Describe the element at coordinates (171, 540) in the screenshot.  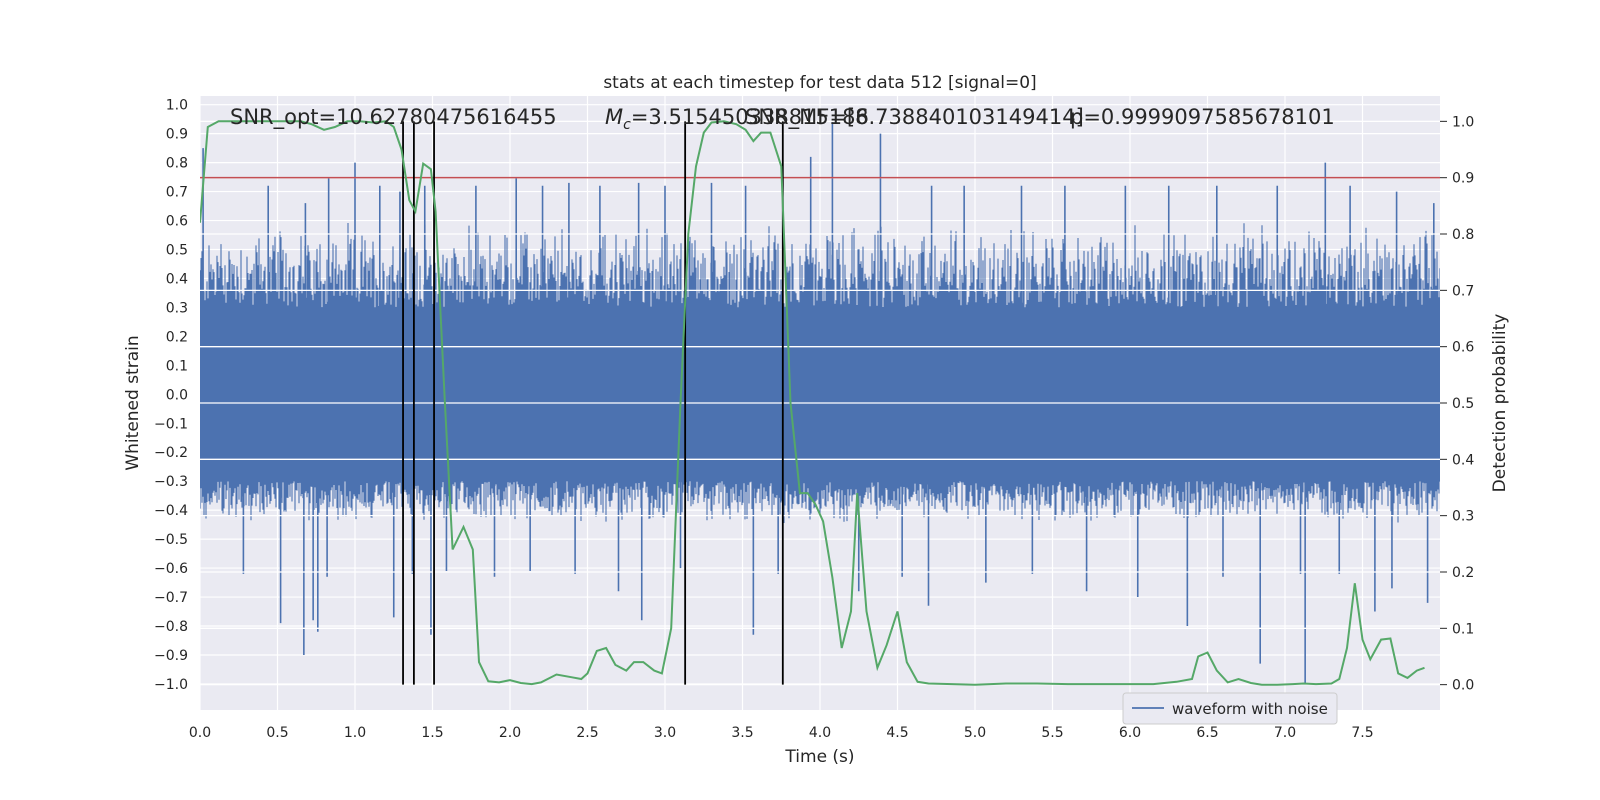
I see `y-tick-label: −0.5` at that location.